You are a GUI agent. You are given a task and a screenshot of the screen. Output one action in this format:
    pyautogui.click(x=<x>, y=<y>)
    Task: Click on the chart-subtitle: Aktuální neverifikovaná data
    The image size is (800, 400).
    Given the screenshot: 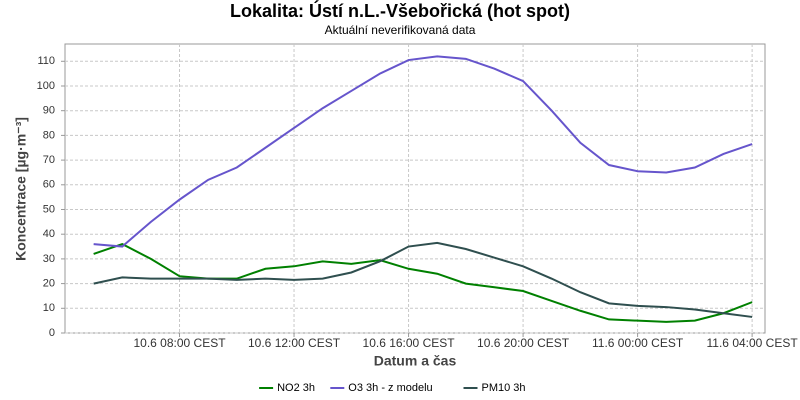 What is the action you would take?
    pyautogui.click(x=400, y=30)
    